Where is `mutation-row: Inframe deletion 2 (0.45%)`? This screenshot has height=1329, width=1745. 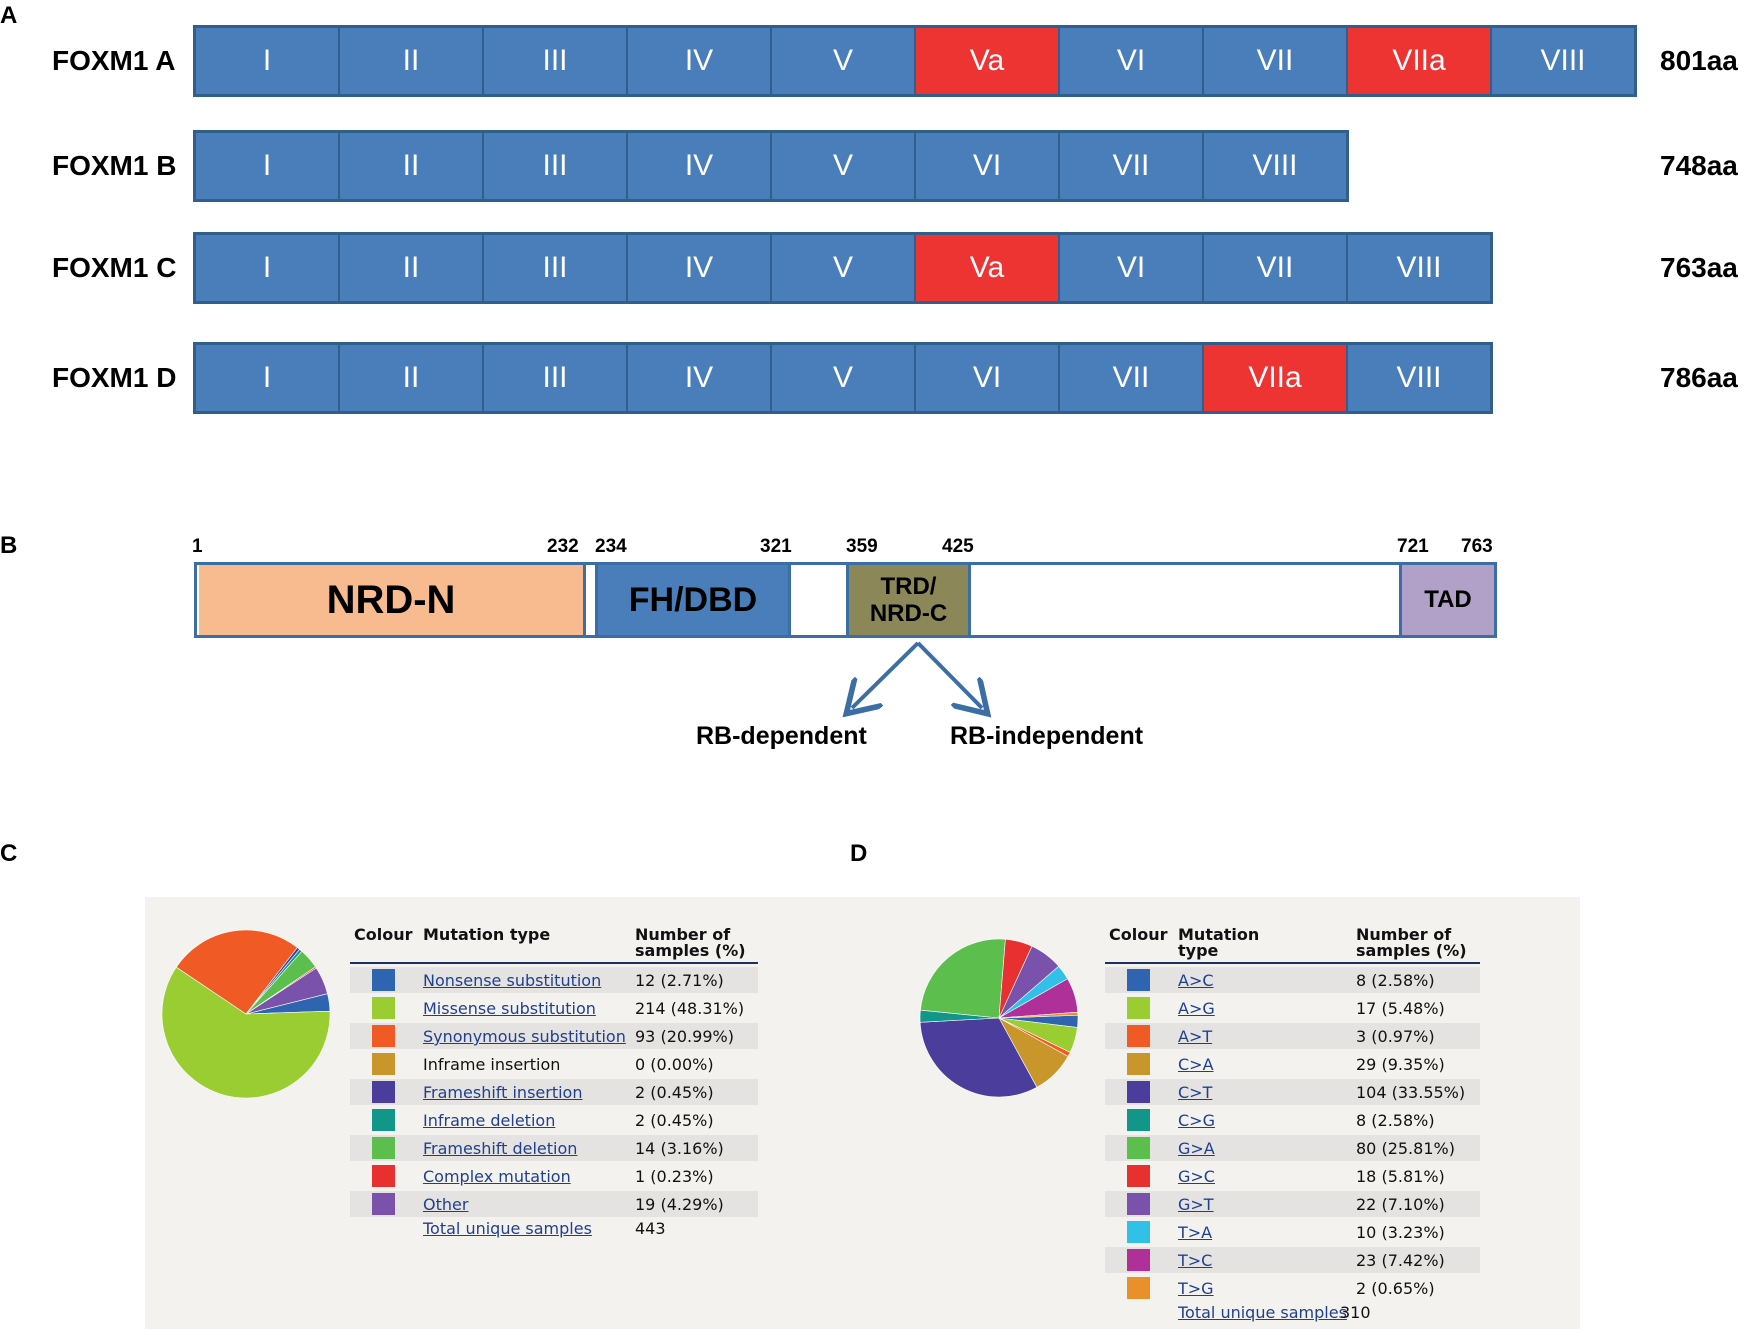
mutation-row: Inframe deletion 2 (0.45%) is located at coordinates (554, 1120).